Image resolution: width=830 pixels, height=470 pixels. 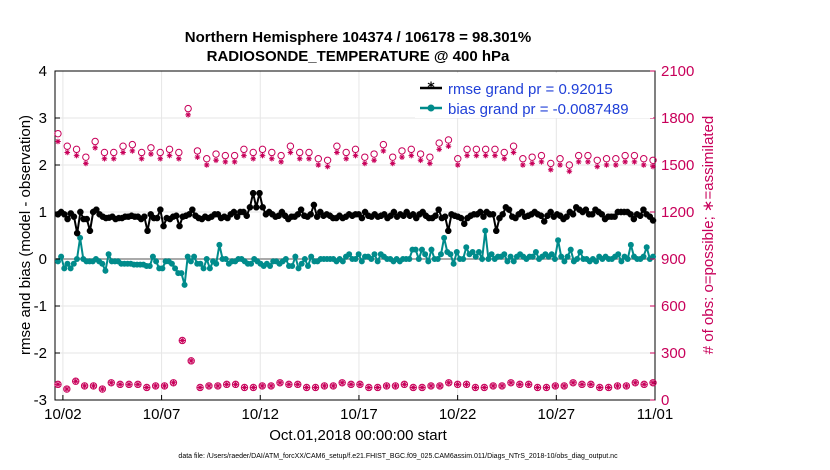 What do you see at coordinates (677, 165) in the screenshot?
I see `y-right-tick-label: 1500` at bounding box center [677, 165].